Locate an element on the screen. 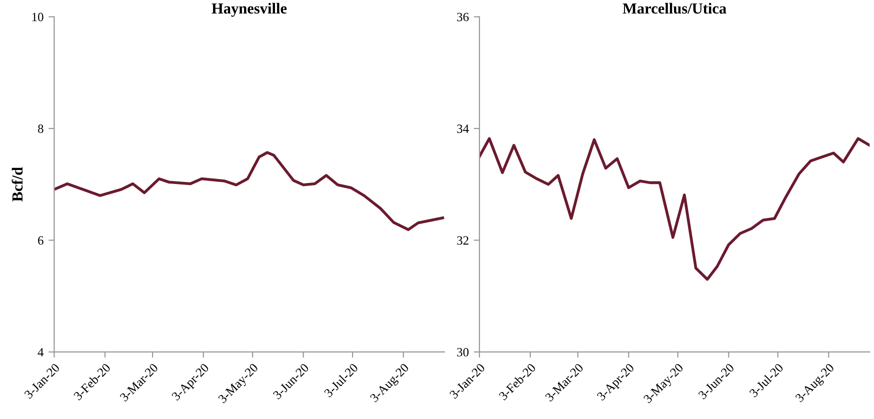  y-tick-label: 6 is located at coordinates (41, 240).